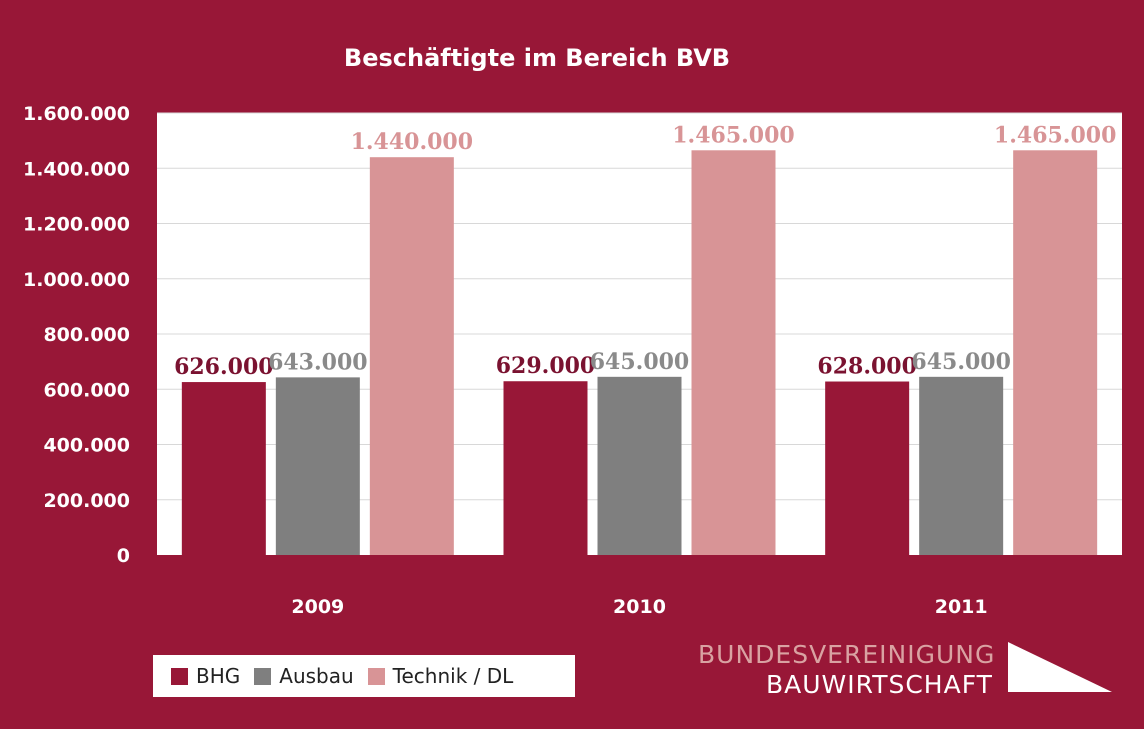  I want to click on data-label: 629.000, so click(546, 366).